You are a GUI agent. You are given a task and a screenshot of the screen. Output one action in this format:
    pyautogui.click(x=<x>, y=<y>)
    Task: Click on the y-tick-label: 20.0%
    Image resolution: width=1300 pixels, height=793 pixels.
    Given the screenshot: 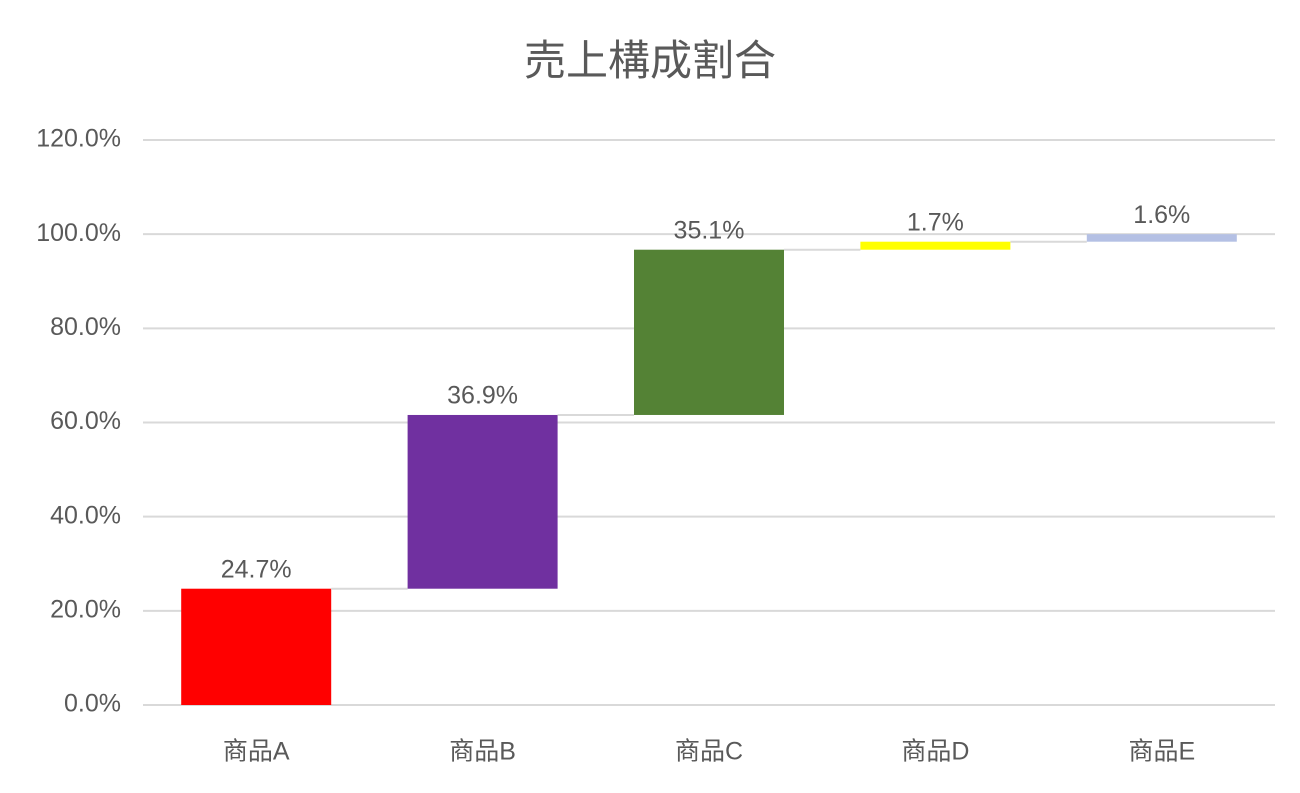 What is the action you would take?
    pyautogui.click(x=85, y=609)
    